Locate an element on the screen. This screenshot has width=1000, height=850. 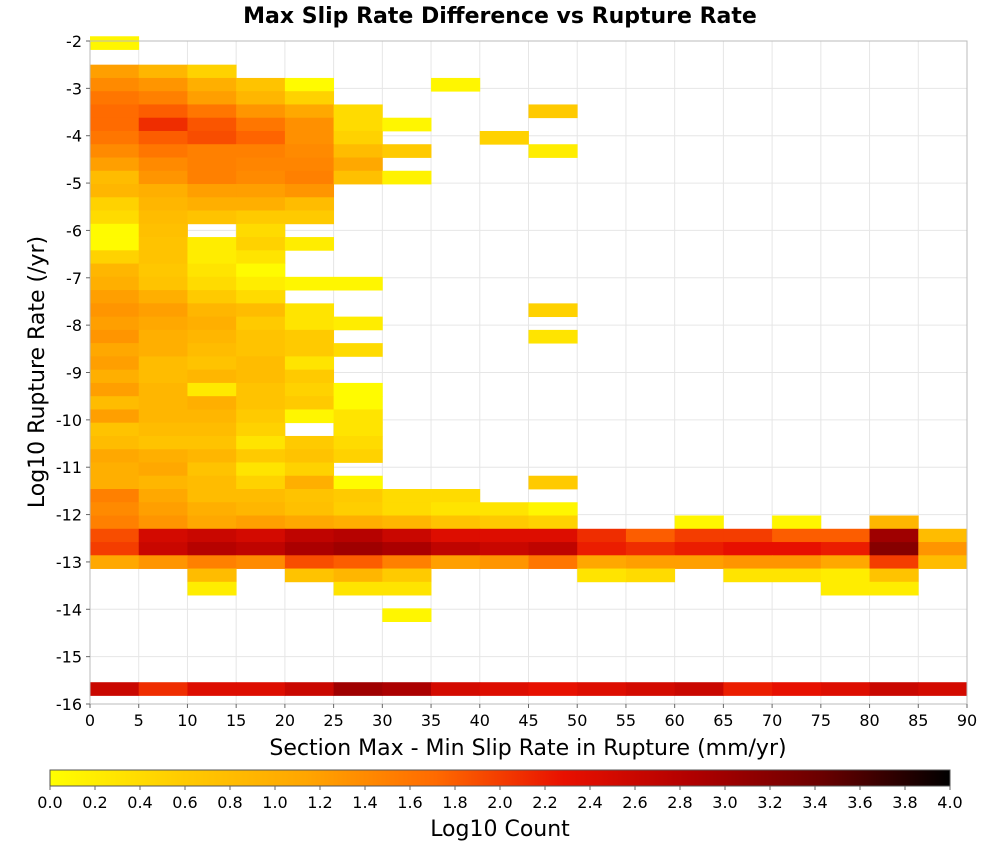
y-tick-label: -10 is located at coordinates (69, 420).